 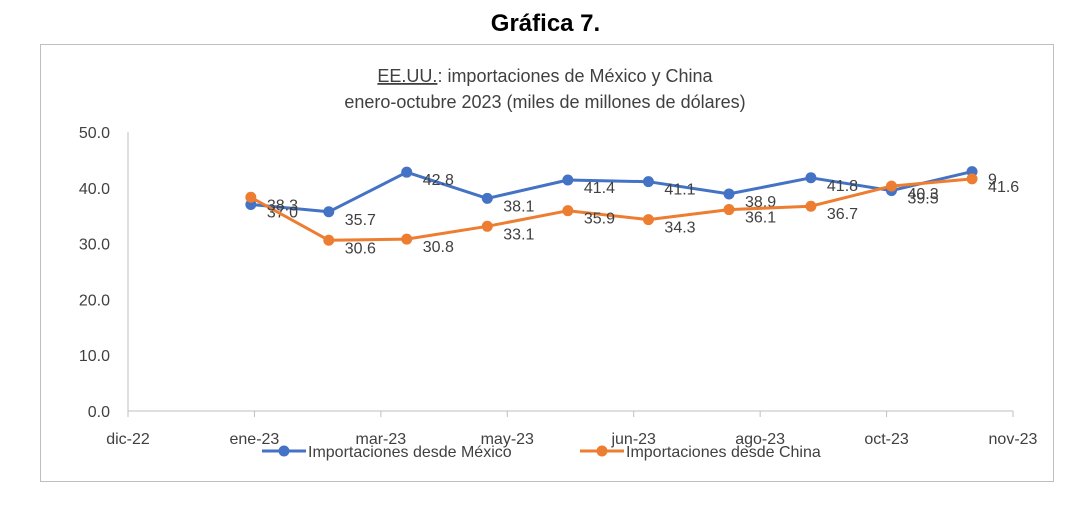 I want to click on series-line-china, so click(x=611, y=209).